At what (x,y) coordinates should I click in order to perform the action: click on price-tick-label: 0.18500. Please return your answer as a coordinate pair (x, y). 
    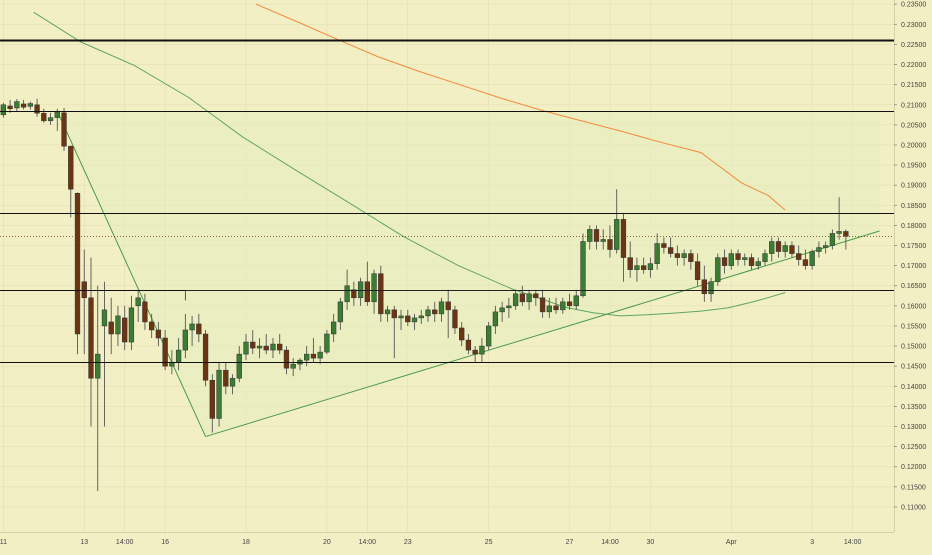
    Looking at the image, I should click on (913, 206).